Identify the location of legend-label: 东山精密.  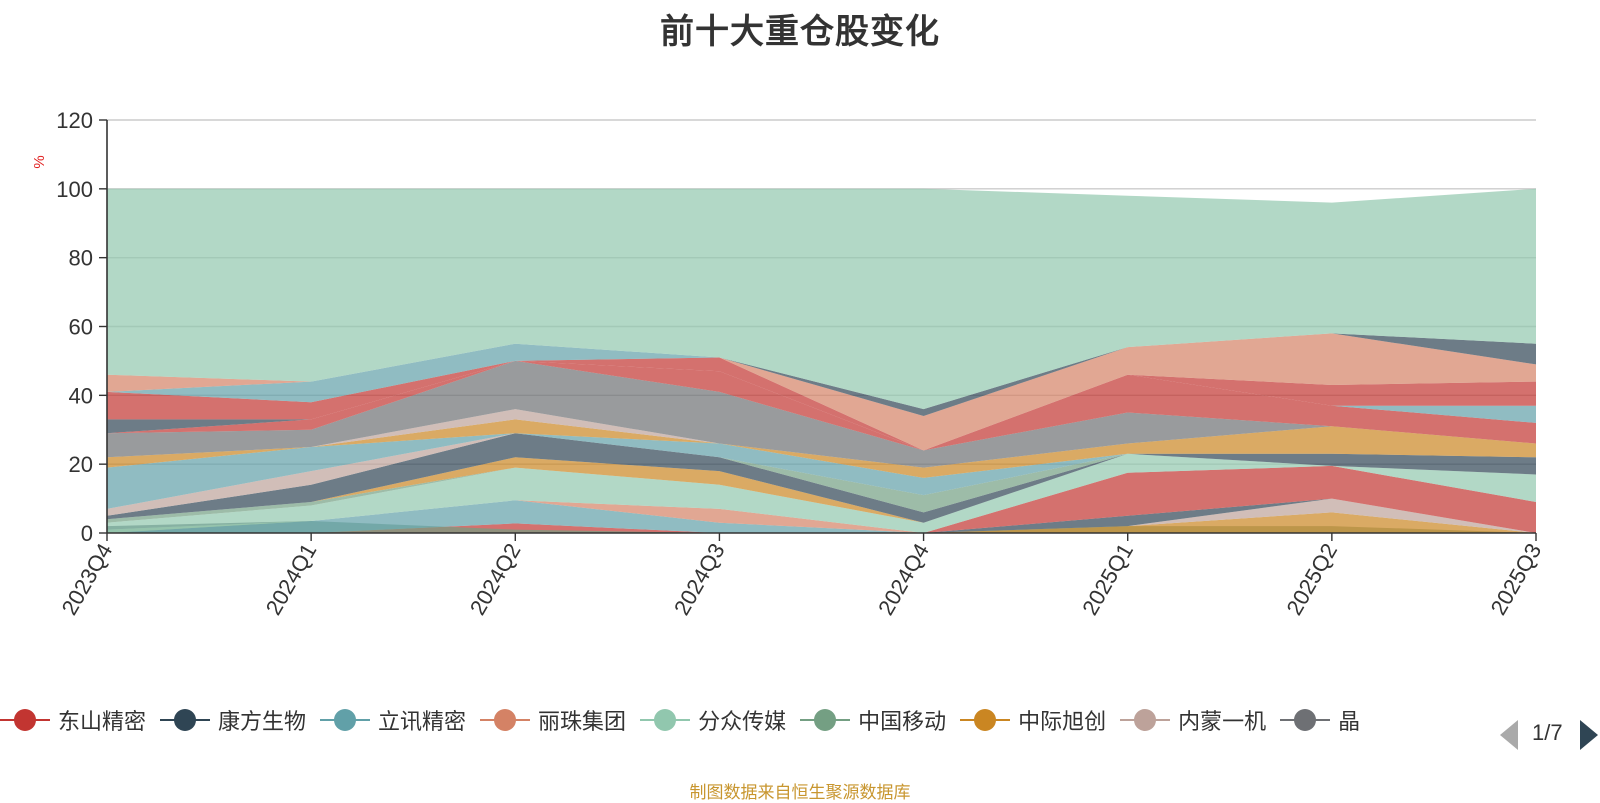
(102, 721).